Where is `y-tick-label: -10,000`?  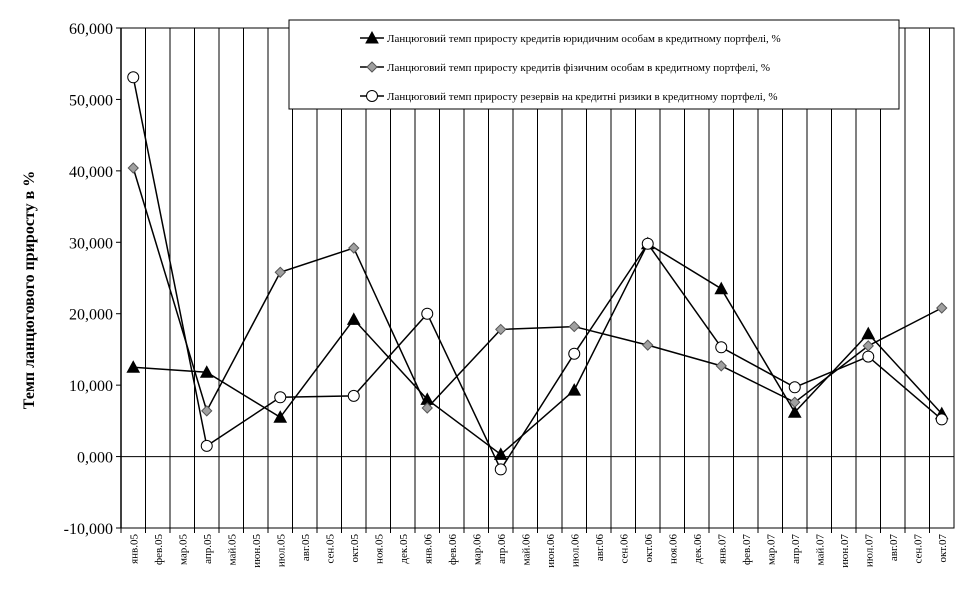 y-tick-label: -10,000 is located at coordinates (88, 529).